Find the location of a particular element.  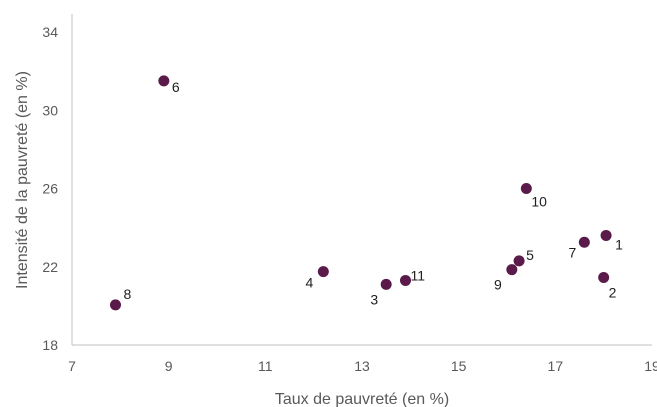

x-tick-labels: 7 9 11 13 15 17 19 is located at coordinates (362, 366).